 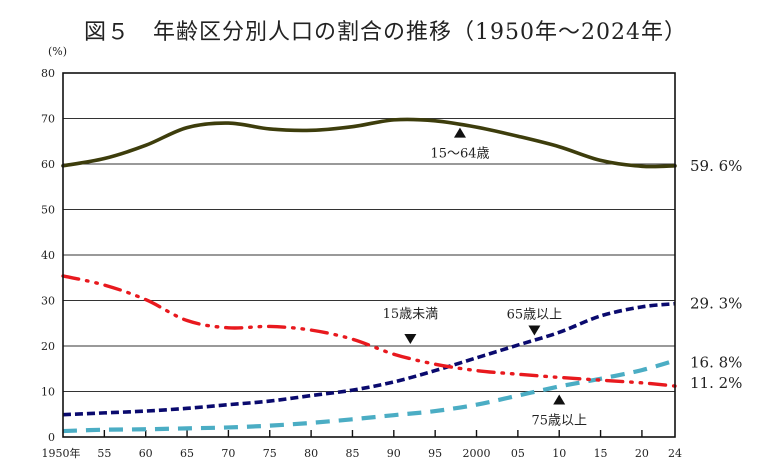 I want to click on x-tick-label-1980: 80, so click(x=311, y=453).